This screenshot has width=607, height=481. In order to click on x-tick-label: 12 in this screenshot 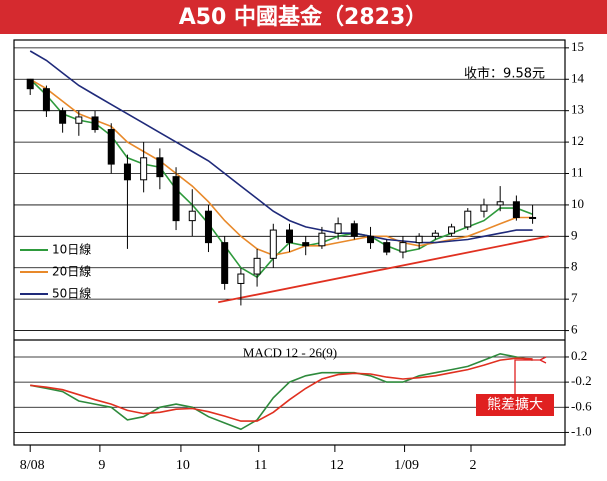, I will do `click(337, 465)`.